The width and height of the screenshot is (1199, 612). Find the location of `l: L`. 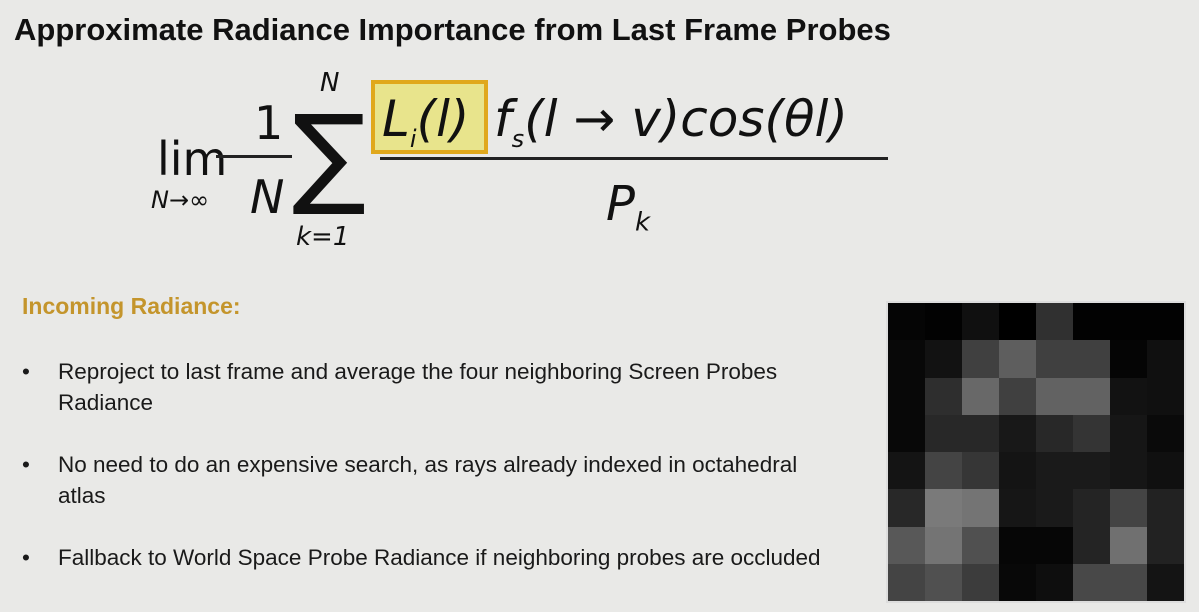

l: L is located at coordinates (396, 119).